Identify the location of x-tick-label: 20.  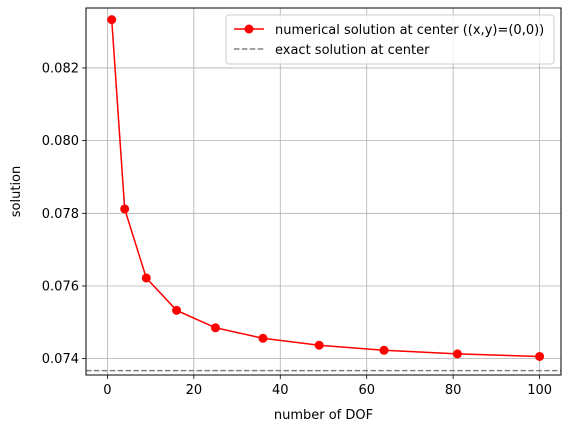
(194, 390).